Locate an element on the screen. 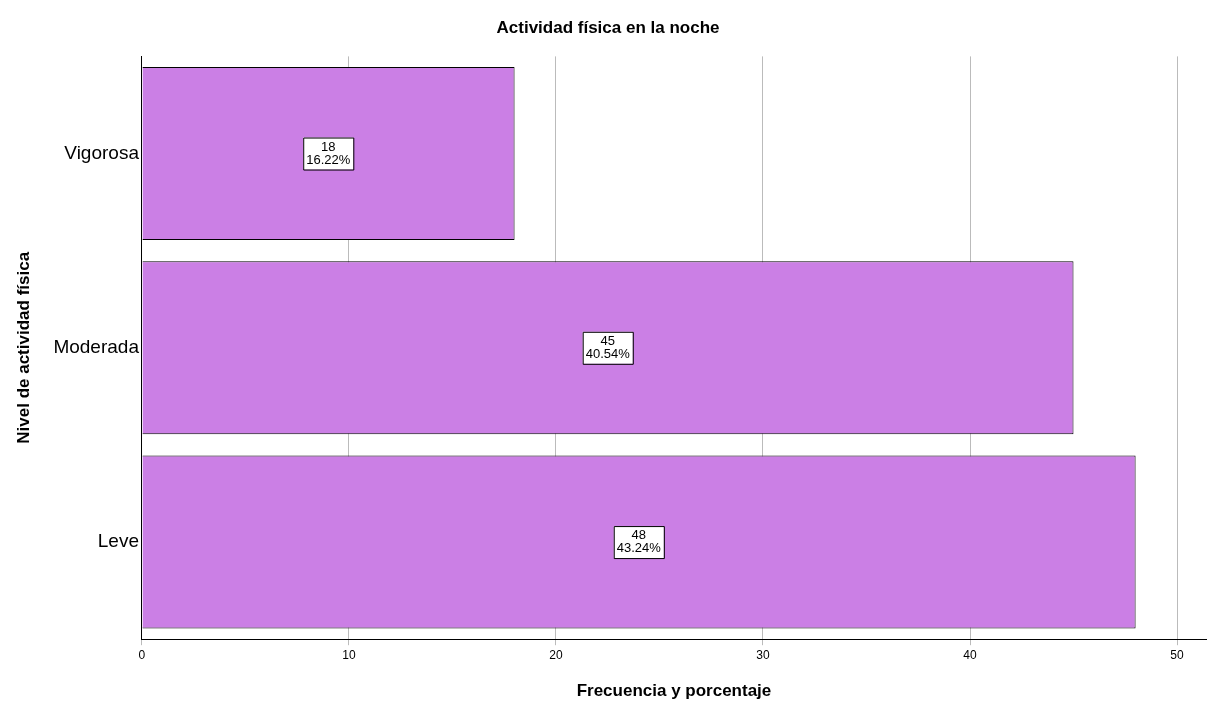 Image resolution: width=1220 pixels, height=716 pixels. x-tick-label: 10 is located at coordinates (349, 654).